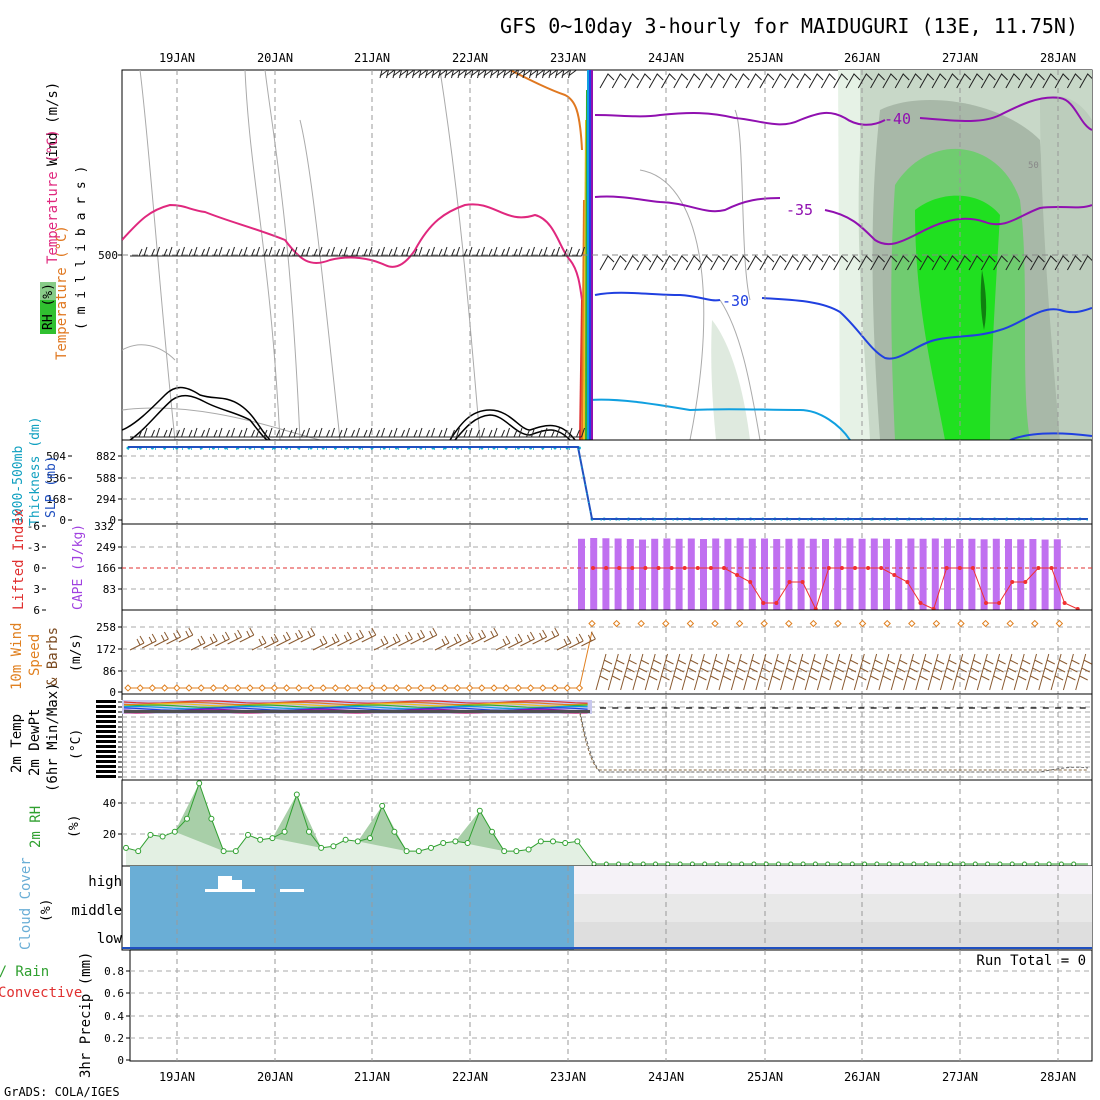 The width and height of the screenshot is (1100, 1100). Describe the element at coordinates (1005, 113) in the screenshot. I see `temp-line-purple-40b` at that location.